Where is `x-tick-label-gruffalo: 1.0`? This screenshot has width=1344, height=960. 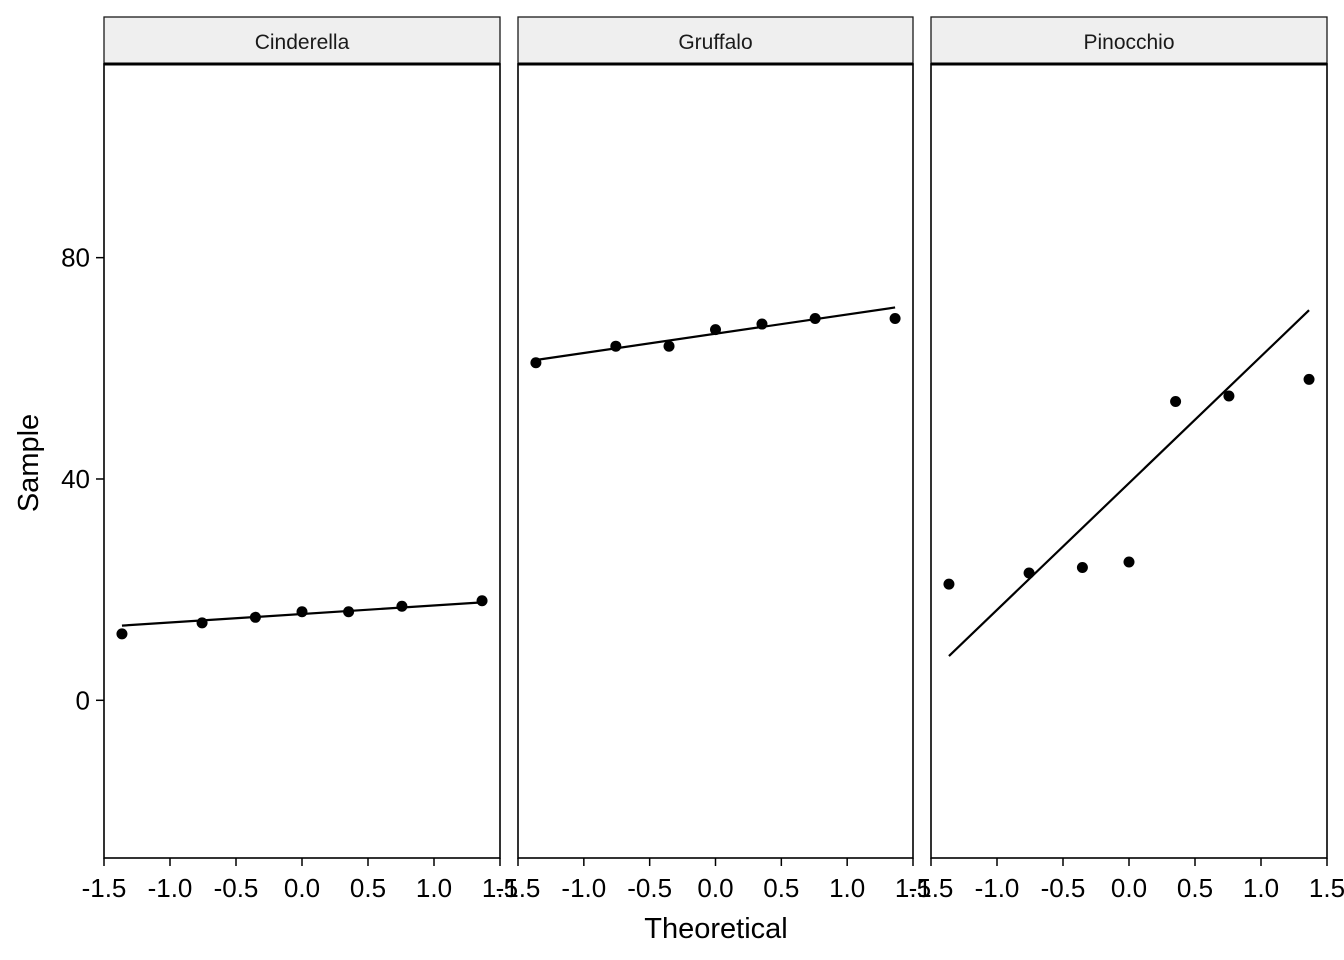
x-tick-label-gruffalo: 1.0 is located at coordinates (847, 888).